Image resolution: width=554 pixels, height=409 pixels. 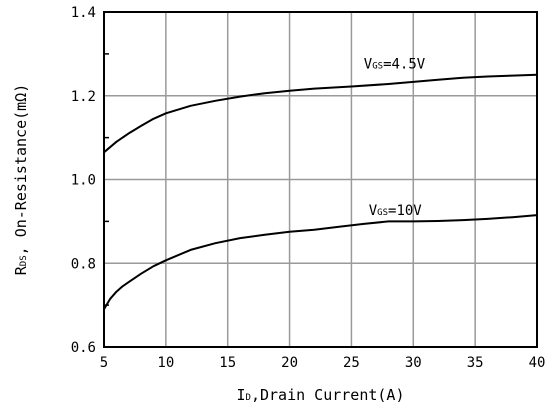 I want to click on x-tick-label: 35, so click(x=475, y=363).